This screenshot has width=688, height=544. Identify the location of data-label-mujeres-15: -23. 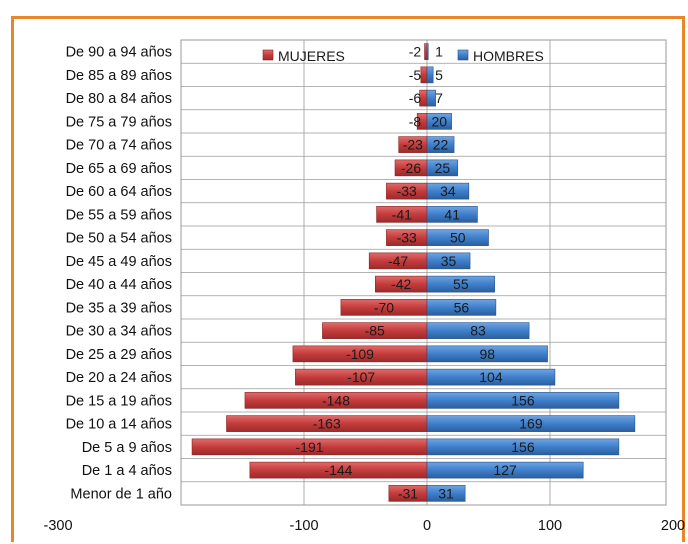
(413, 145).